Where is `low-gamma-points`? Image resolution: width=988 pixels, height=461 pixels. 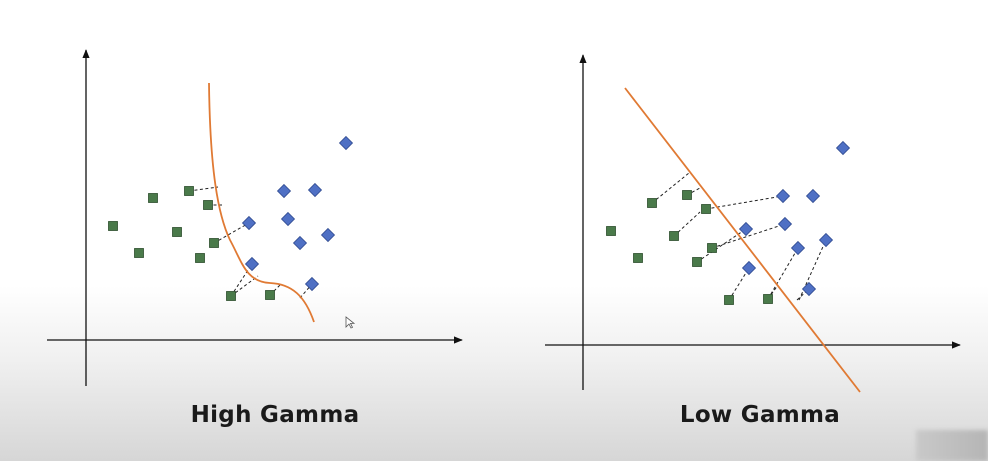 low-gamma-points is located at coordinates (728, 222).